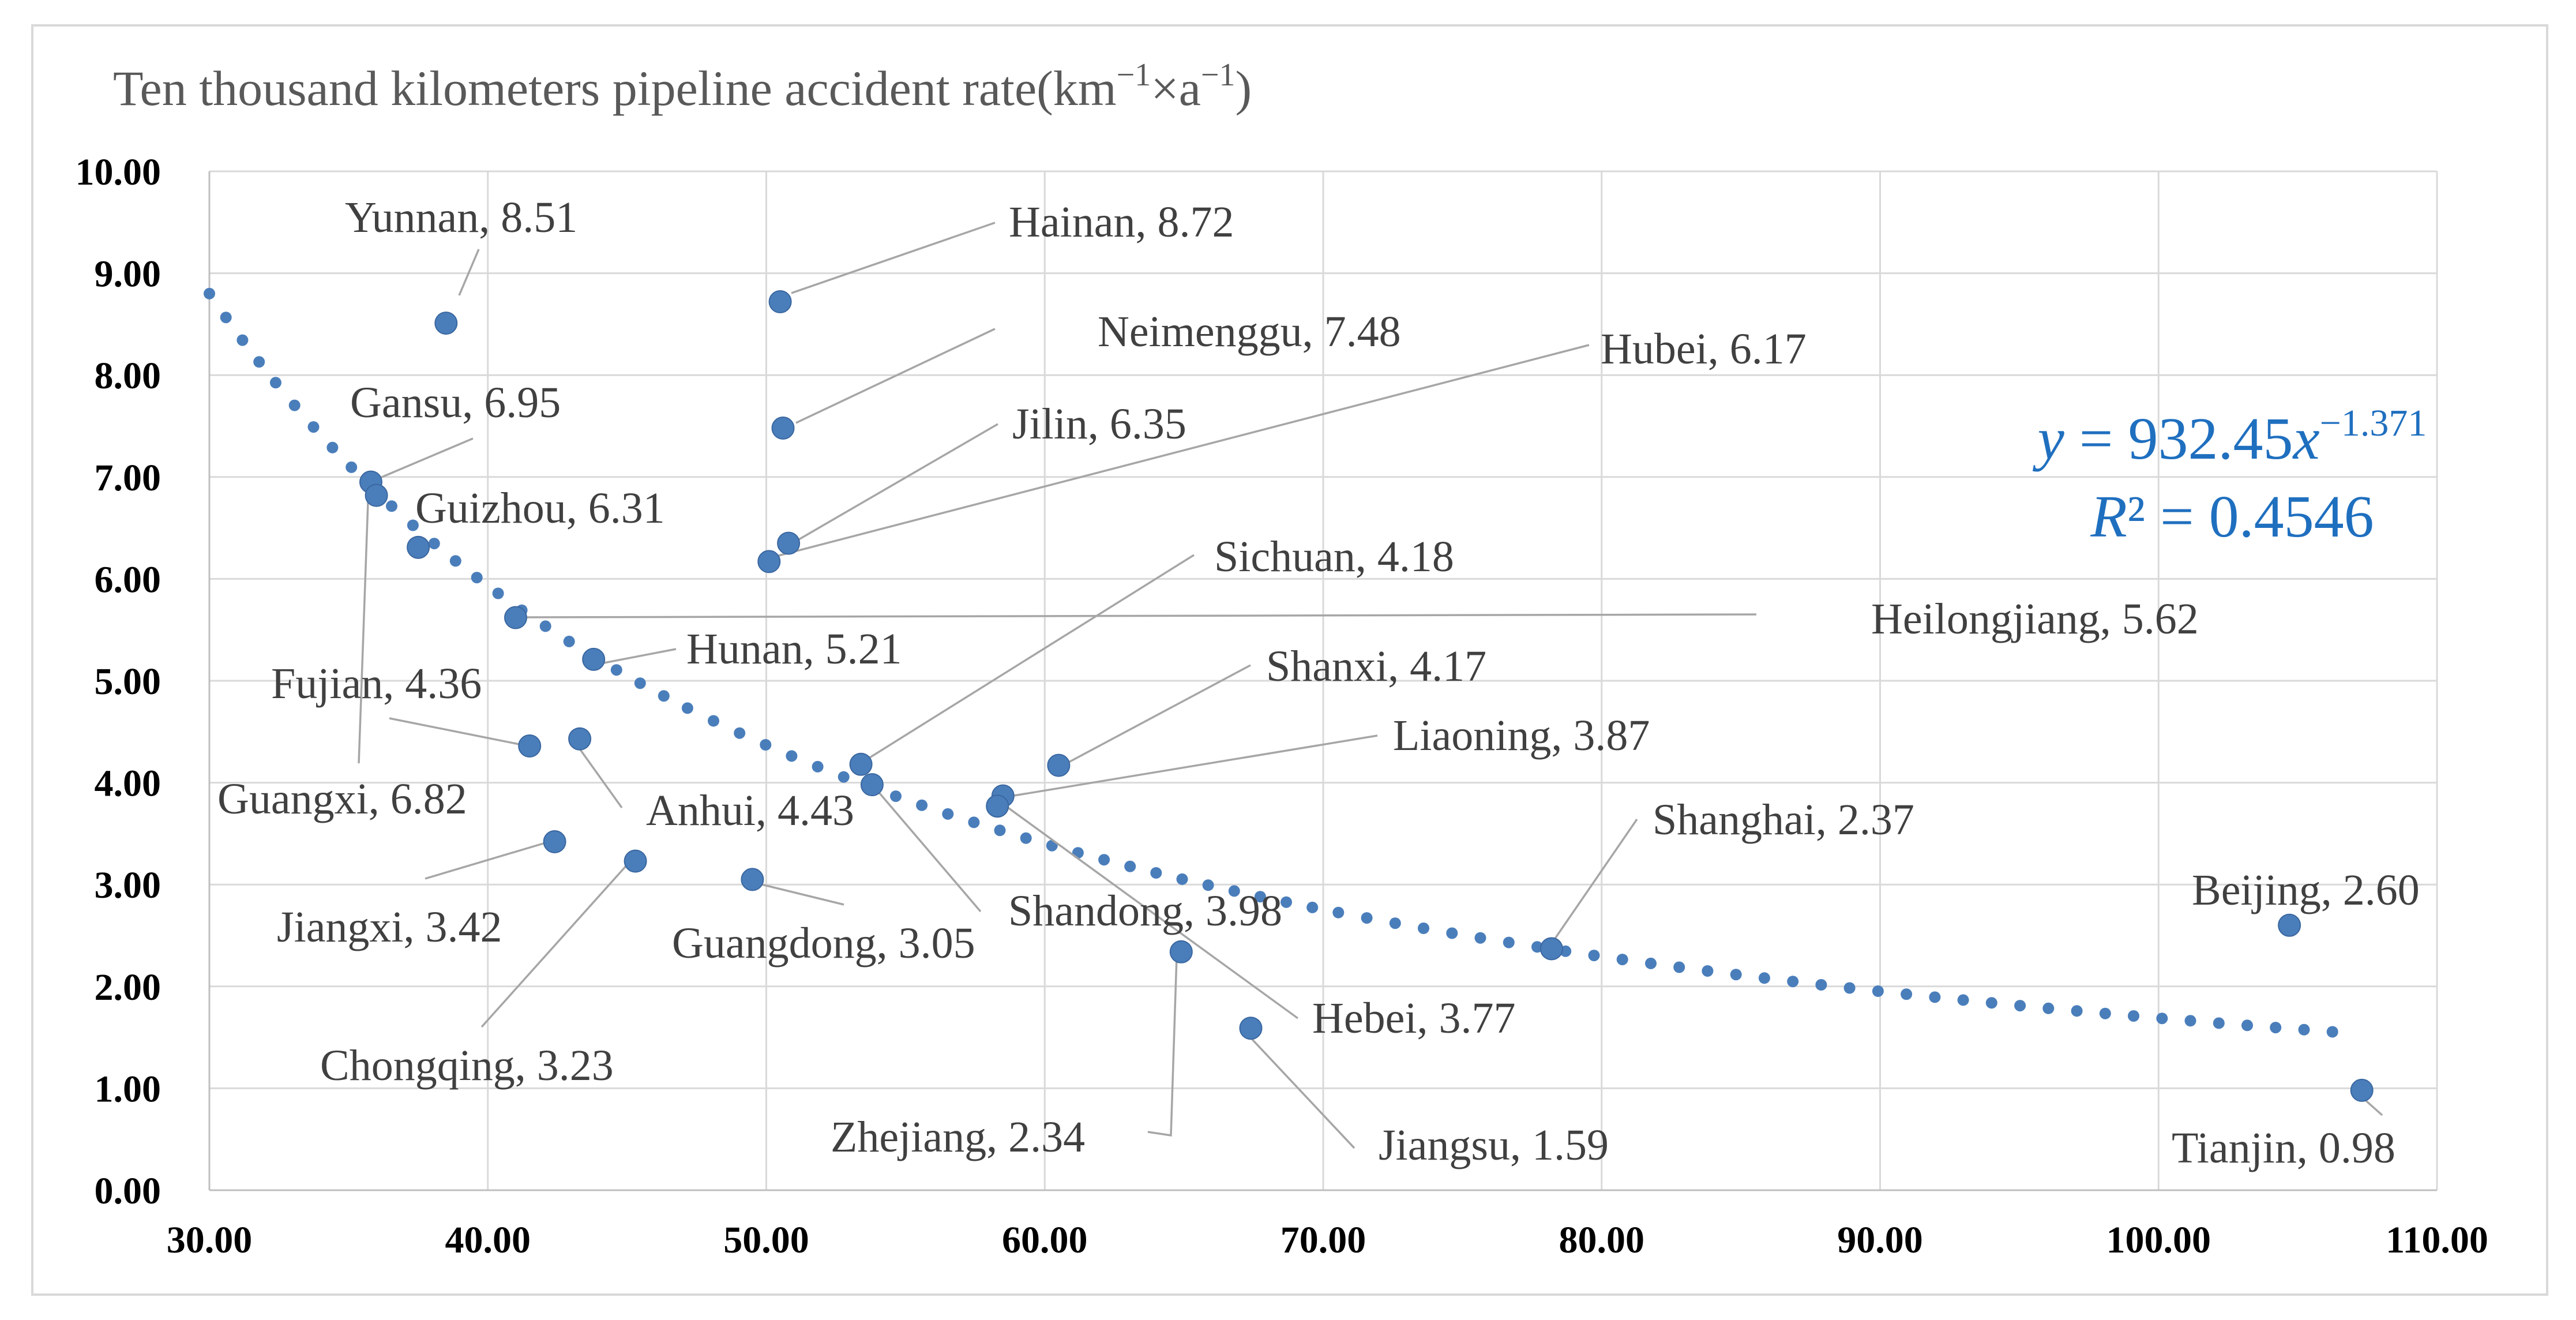  What do you see at coordinates (824, 943) in the screenshot?
I see `point-label: Guangdong, 3.05` at bounding box center [824, 943].